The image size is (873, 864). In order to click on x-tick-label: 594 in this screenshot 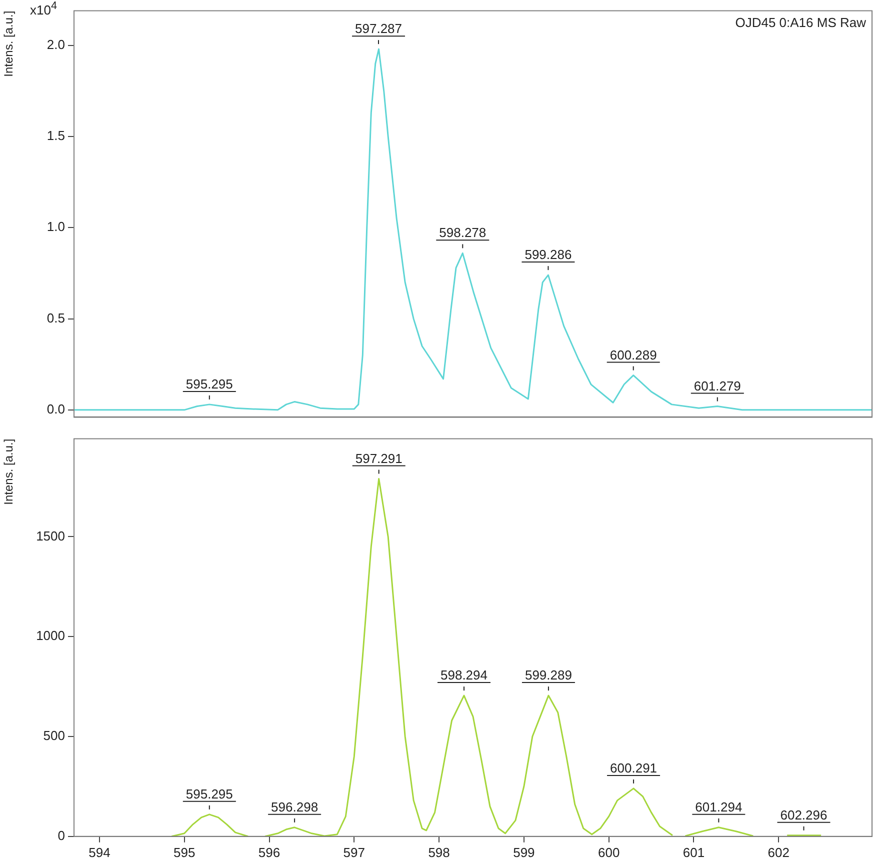, I will do `click(99, 852)`.